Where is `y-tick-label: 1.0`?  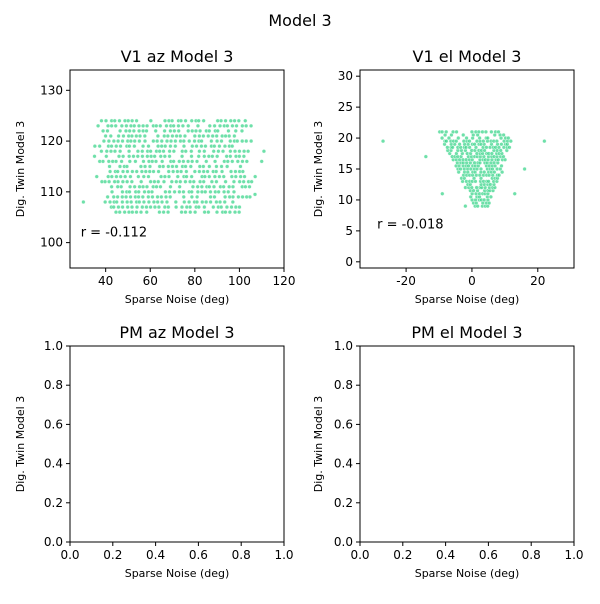
y-tick-label: 1.0 is located at coordinates (53, 346).